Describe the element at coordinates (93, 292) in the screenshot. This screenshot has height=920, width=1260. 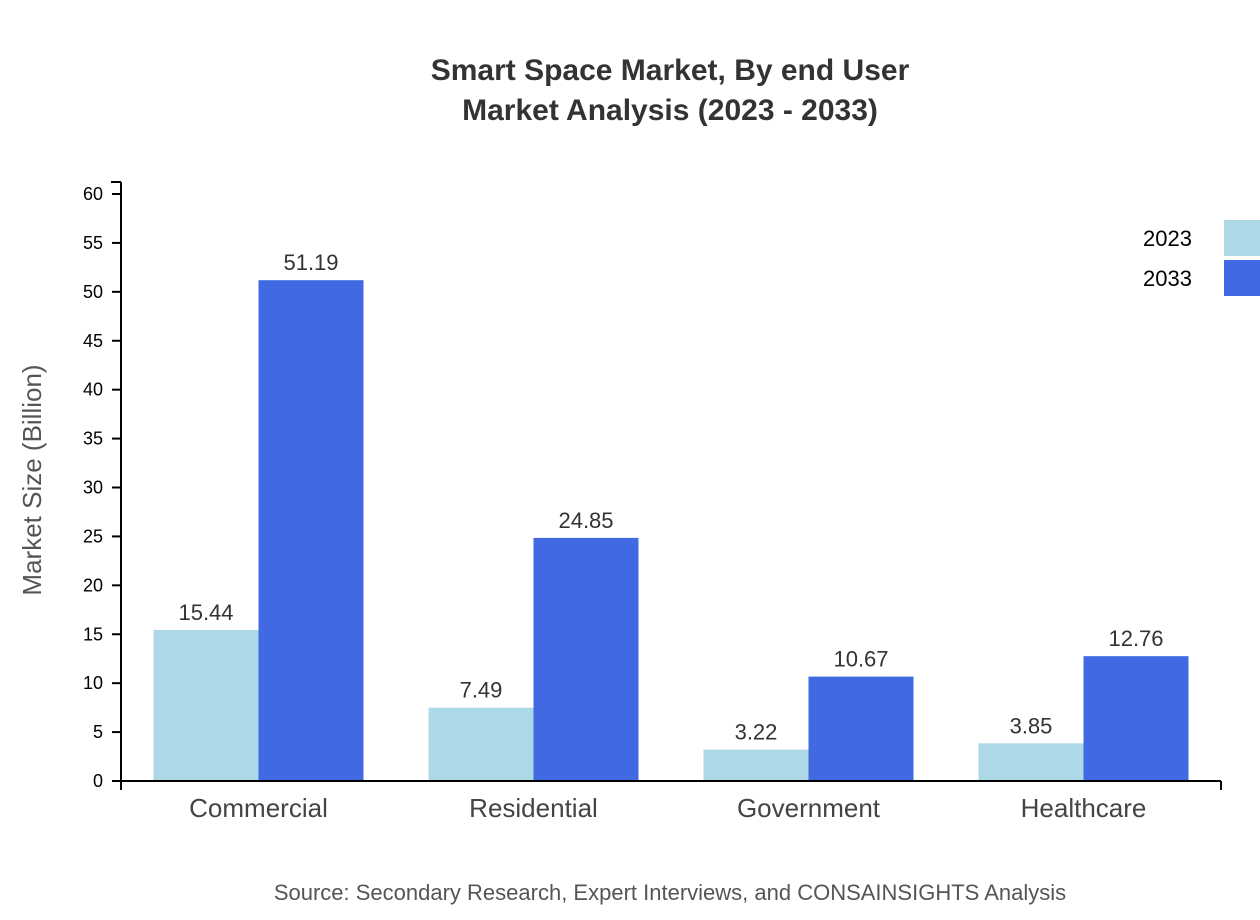
I see `y-tick-label: 50` at that location.